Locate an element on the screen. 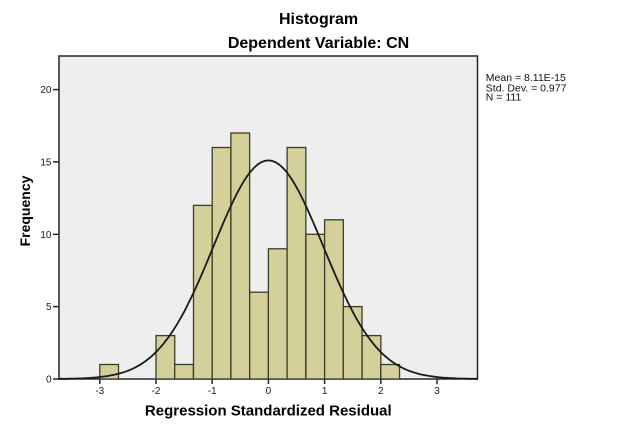  svg-text: Mean = 8.11E-15 is located at coordinates (526, 78).